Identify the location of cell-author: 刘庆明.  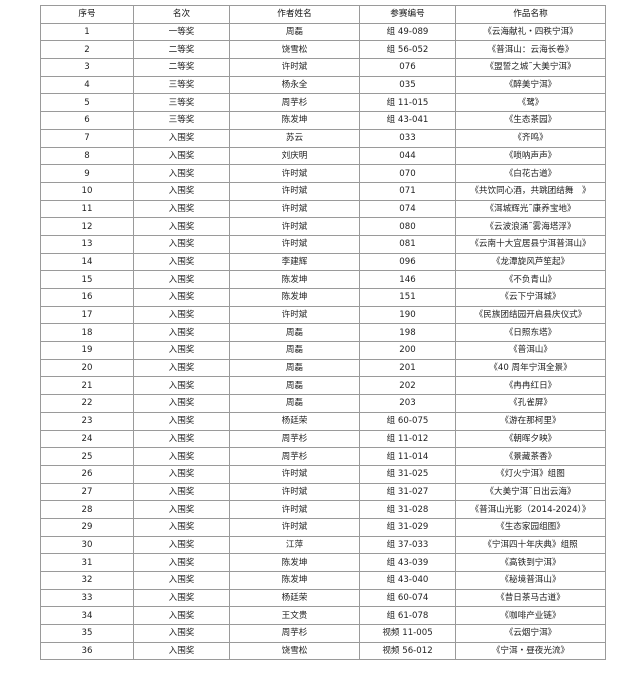
(294, 156).